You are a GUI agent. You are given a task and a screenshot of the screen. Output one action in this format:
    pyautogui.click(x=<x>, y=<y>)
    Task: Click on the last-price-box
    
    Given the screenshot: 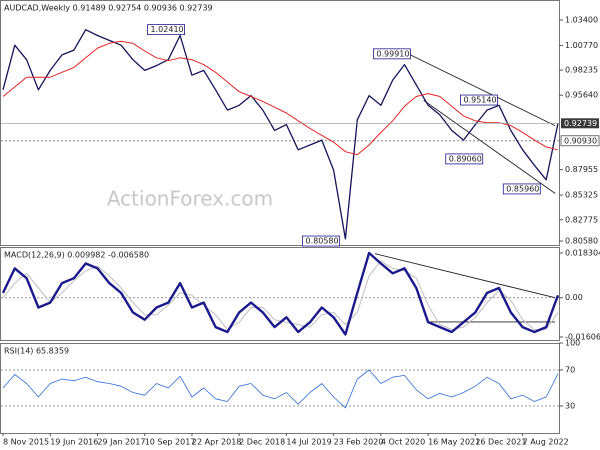 What is the action you would take?
    pyautogui.click(x=580, y=123)
    